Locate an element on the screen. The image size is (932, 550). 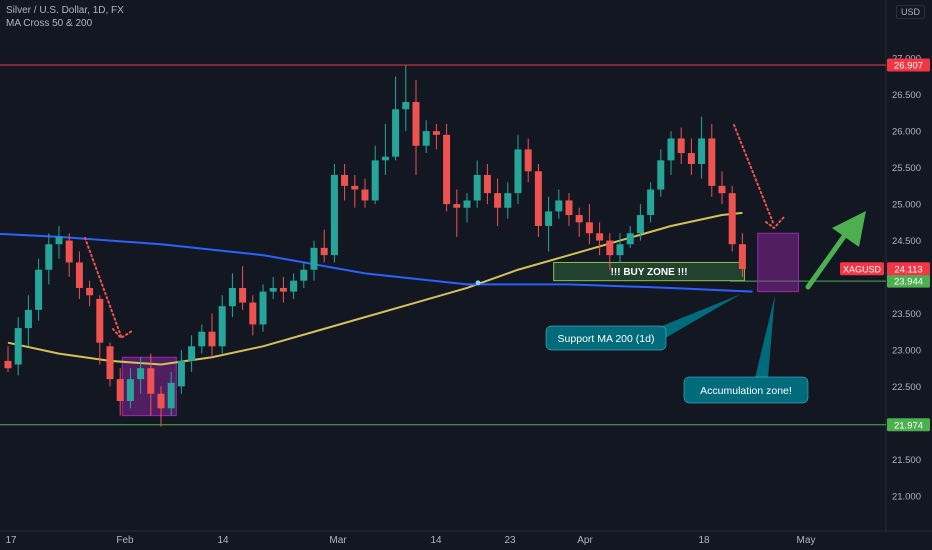
time-tick-label: 18 is located at coordinates (704, 540).